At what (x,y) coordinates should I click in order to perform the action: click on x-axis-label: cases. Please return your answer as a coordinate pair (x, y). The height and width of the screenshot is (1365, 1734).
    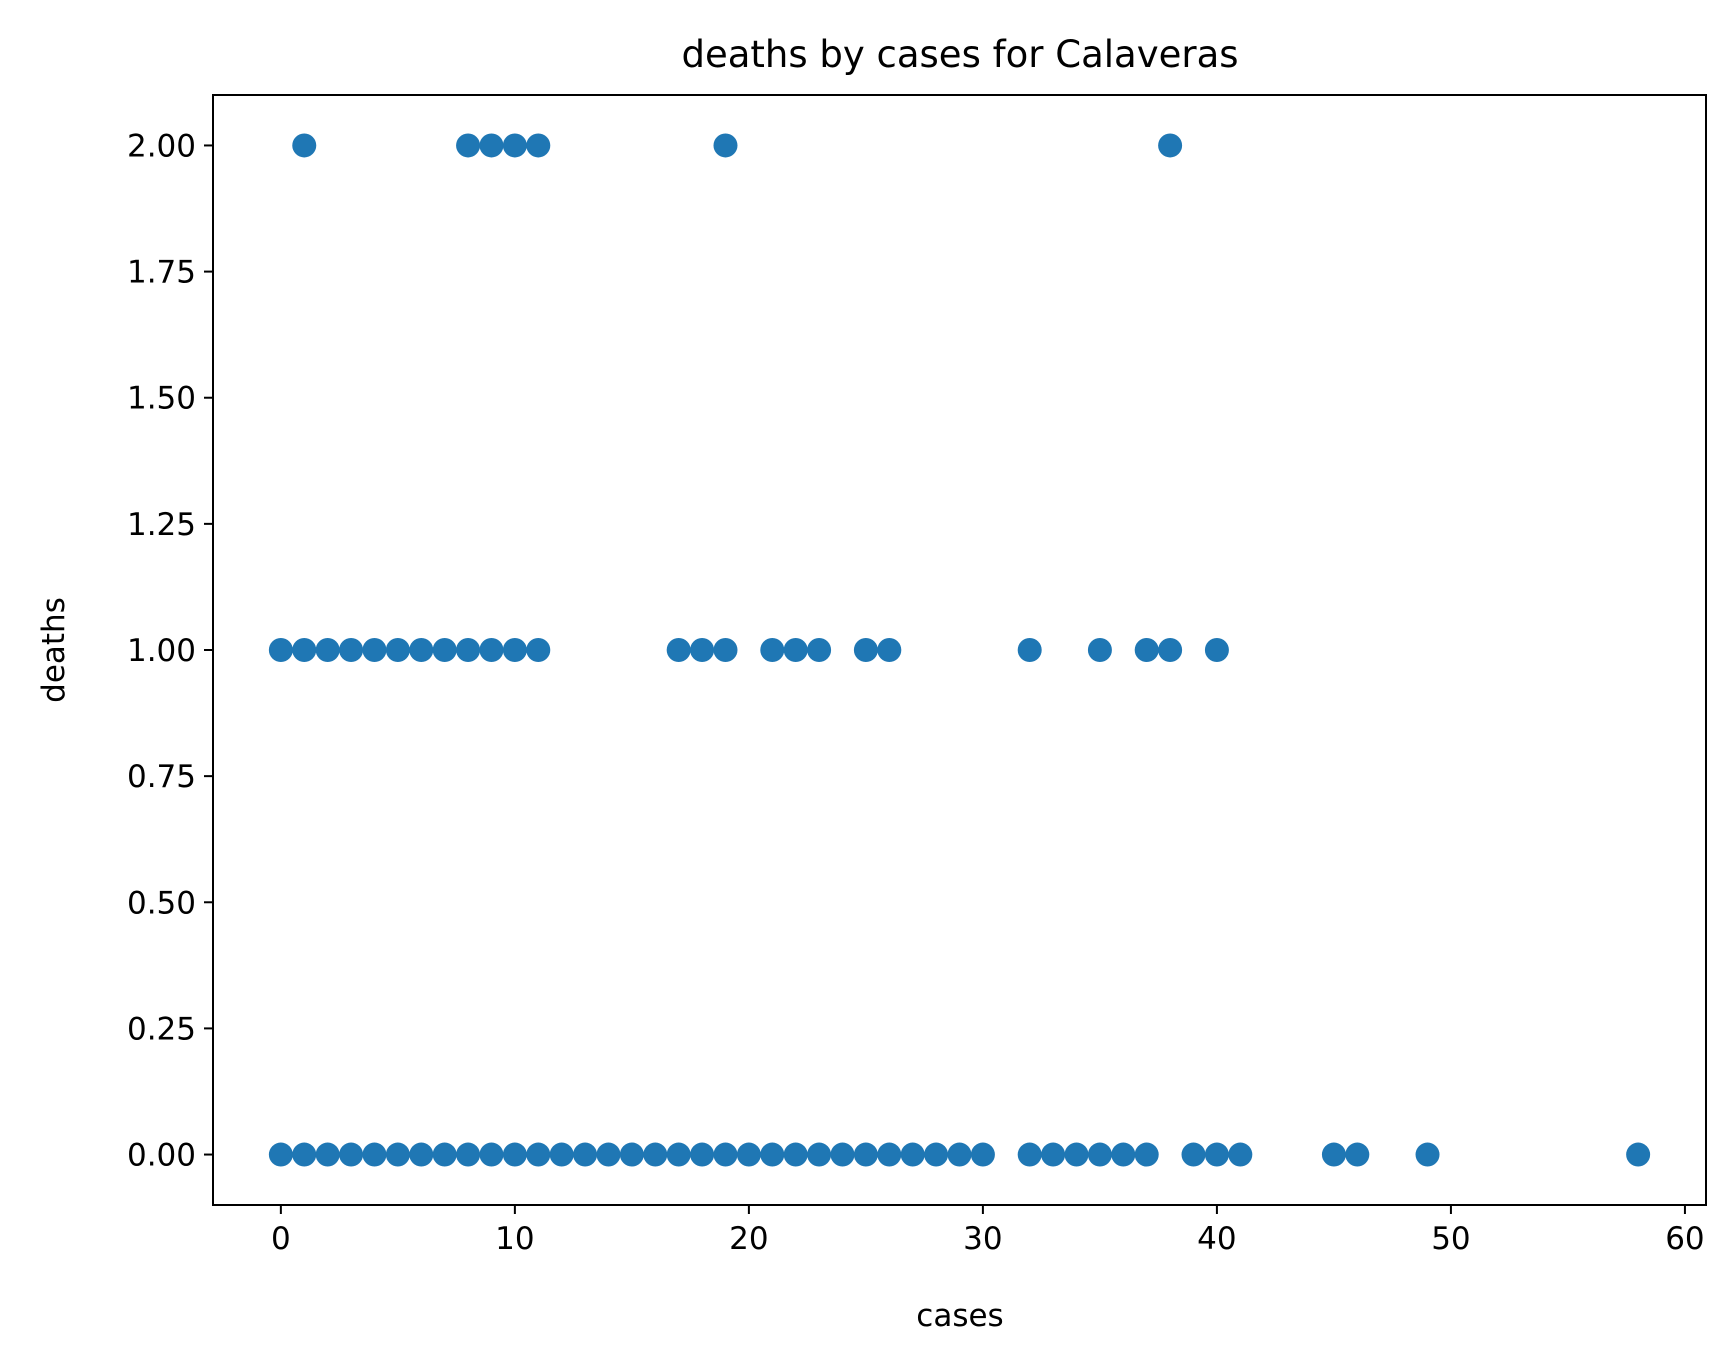
    Looking at the image, I should click on (959, 1316).